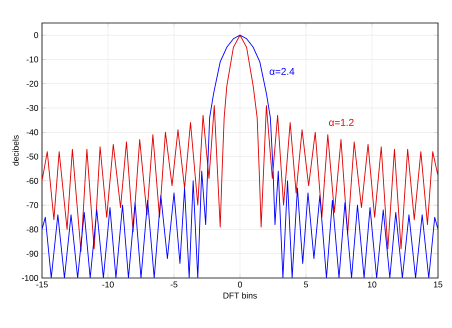 This screenshot has height=328, width=452. I want to click on y-tick-label: -20, so click(32, 83).